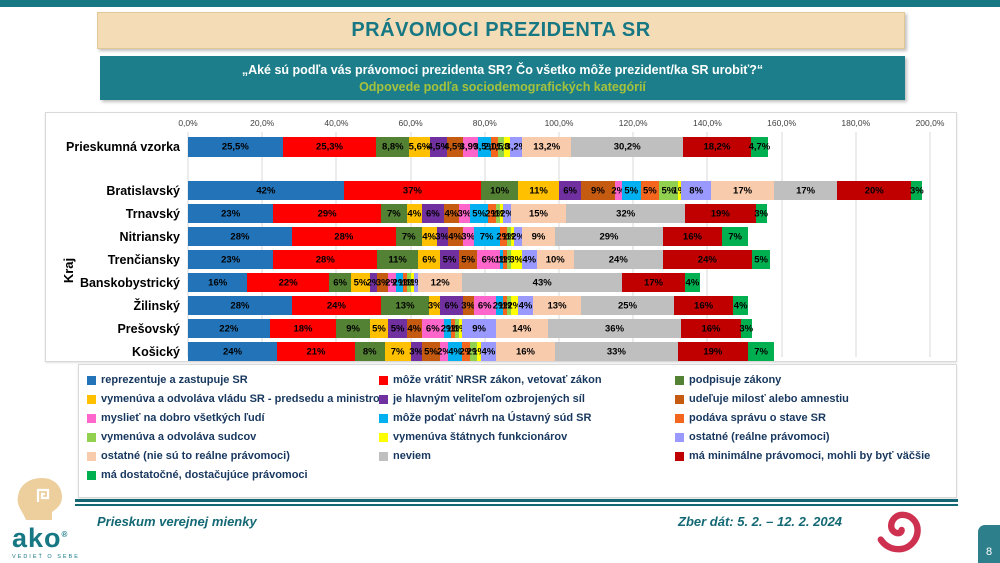  Describe the element at coordinates (235, 147) in the screenshot. I see `bar-segment: 25,5%` at that location.